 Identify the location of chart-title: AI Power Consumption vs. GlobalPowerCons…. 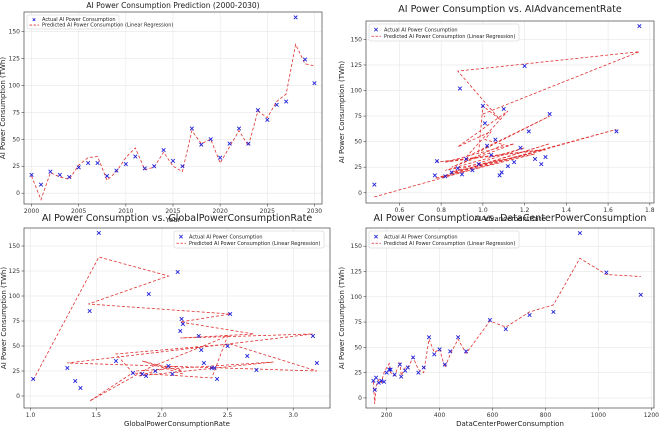
(177, 218).